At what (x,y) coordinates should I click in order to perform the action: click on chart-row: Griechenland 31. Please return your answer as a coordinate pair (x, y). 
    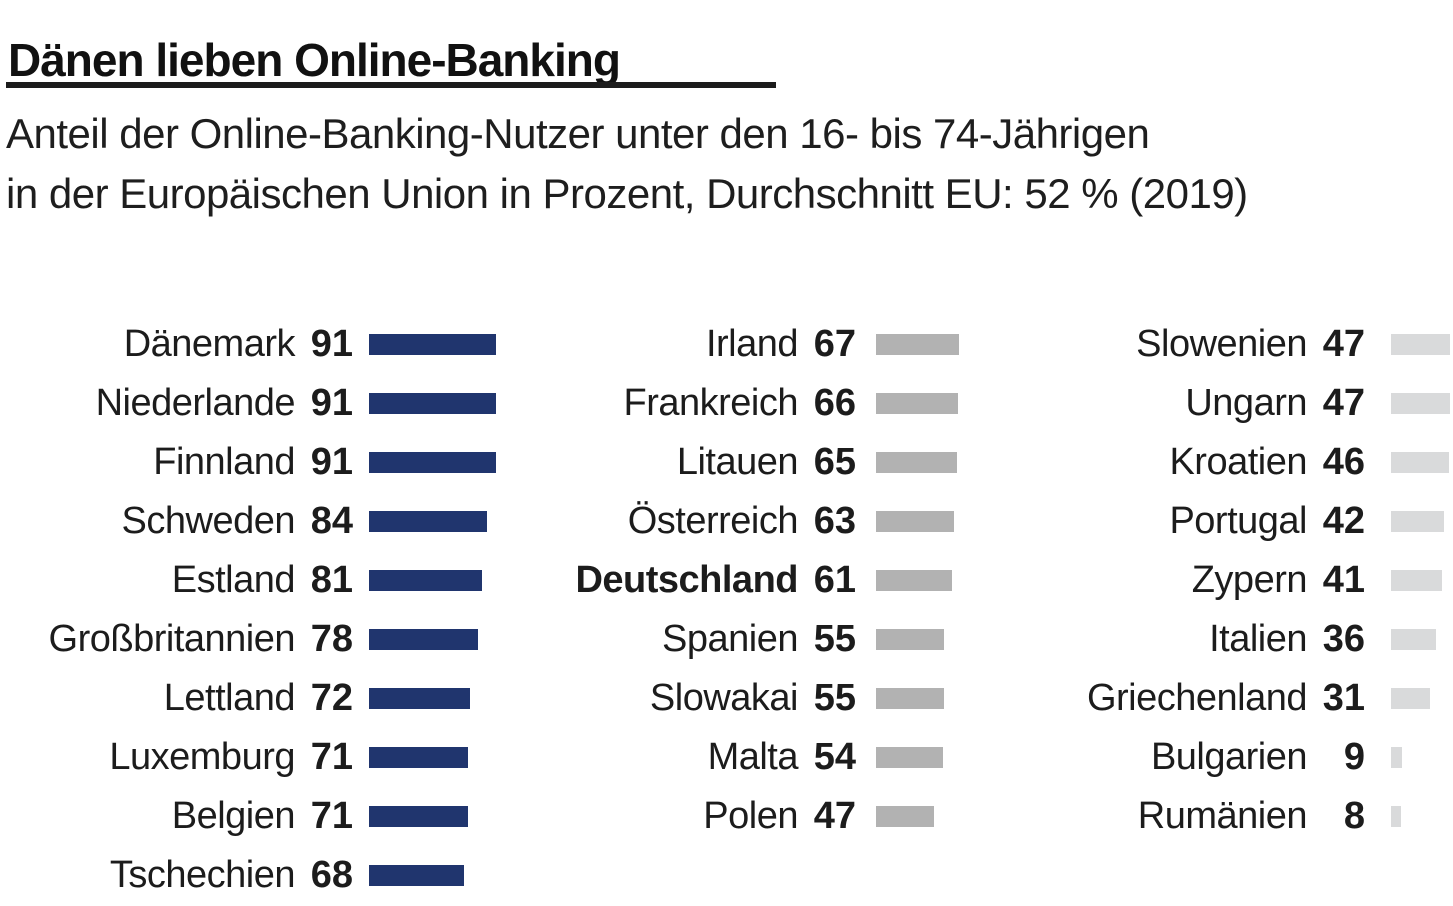
    Looking at the image, I should click on (1225, 698).